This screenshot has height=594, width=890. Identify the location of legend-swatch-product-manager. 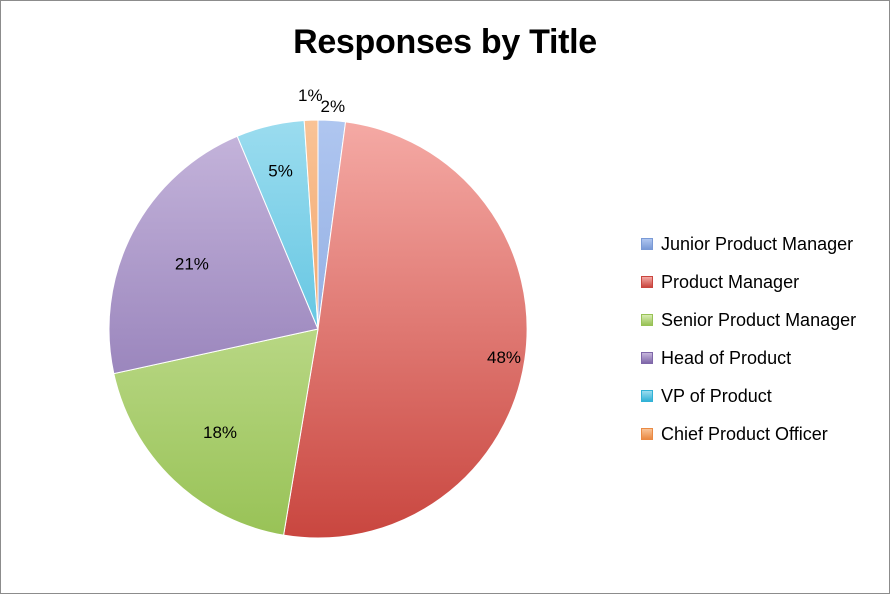
(647, 282).